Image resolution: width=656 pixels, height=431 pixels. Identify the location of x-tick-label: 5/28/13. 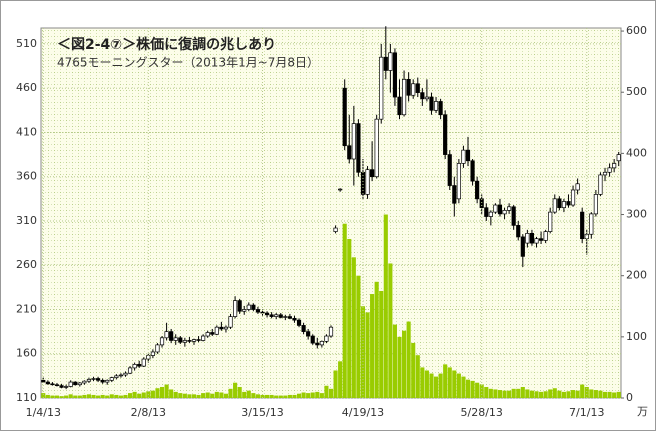
(482, 412).